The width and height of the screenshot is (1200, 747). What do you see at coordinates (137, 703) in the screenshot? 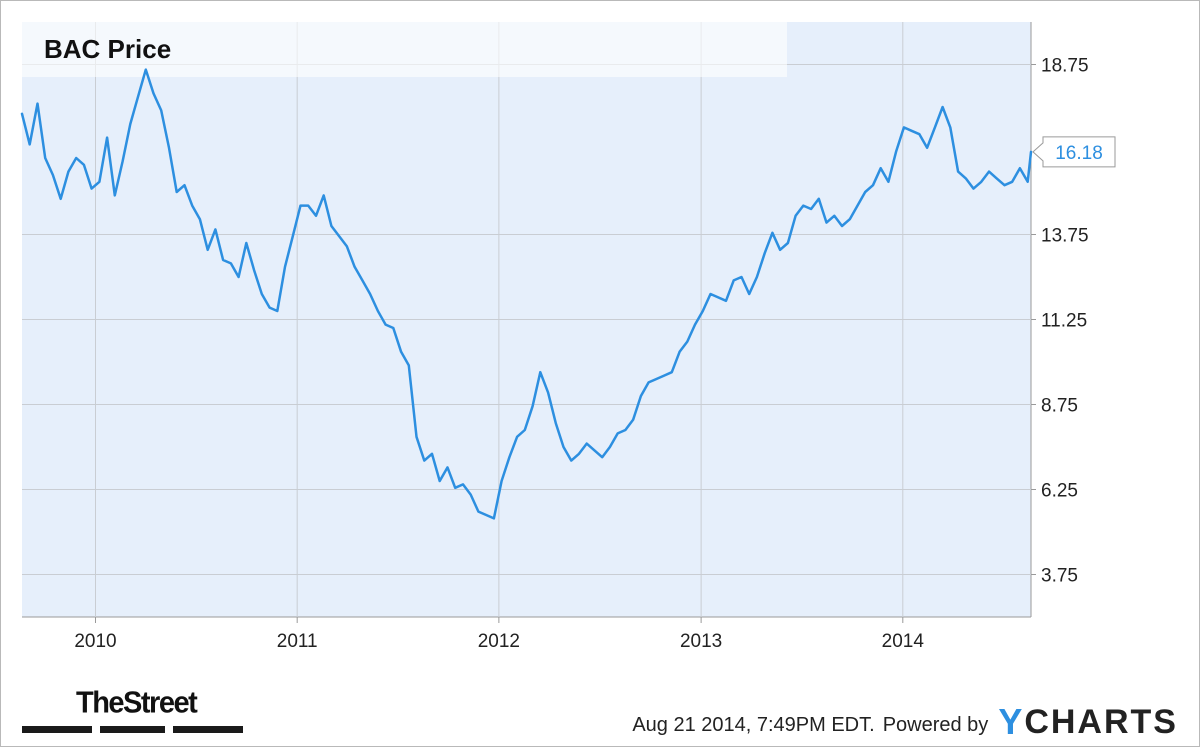
I see `thestreet-logo-text: TheStreet` at bounding box center [137, 703].